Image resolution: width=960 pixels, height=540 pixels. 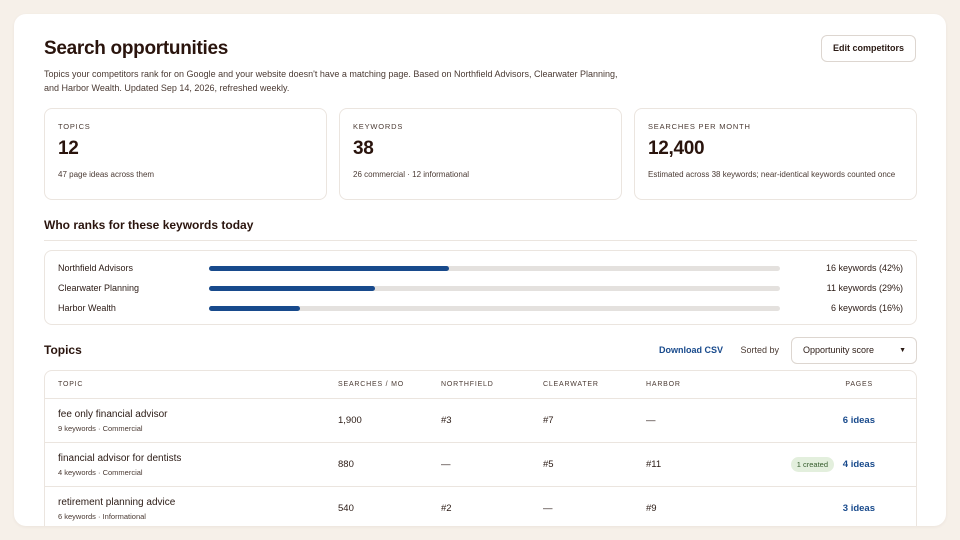 What do you see at coordinates (690, 350) in the screenshot?
I see `download-csv-link: Download CSV` at bounding box center [690, 350].